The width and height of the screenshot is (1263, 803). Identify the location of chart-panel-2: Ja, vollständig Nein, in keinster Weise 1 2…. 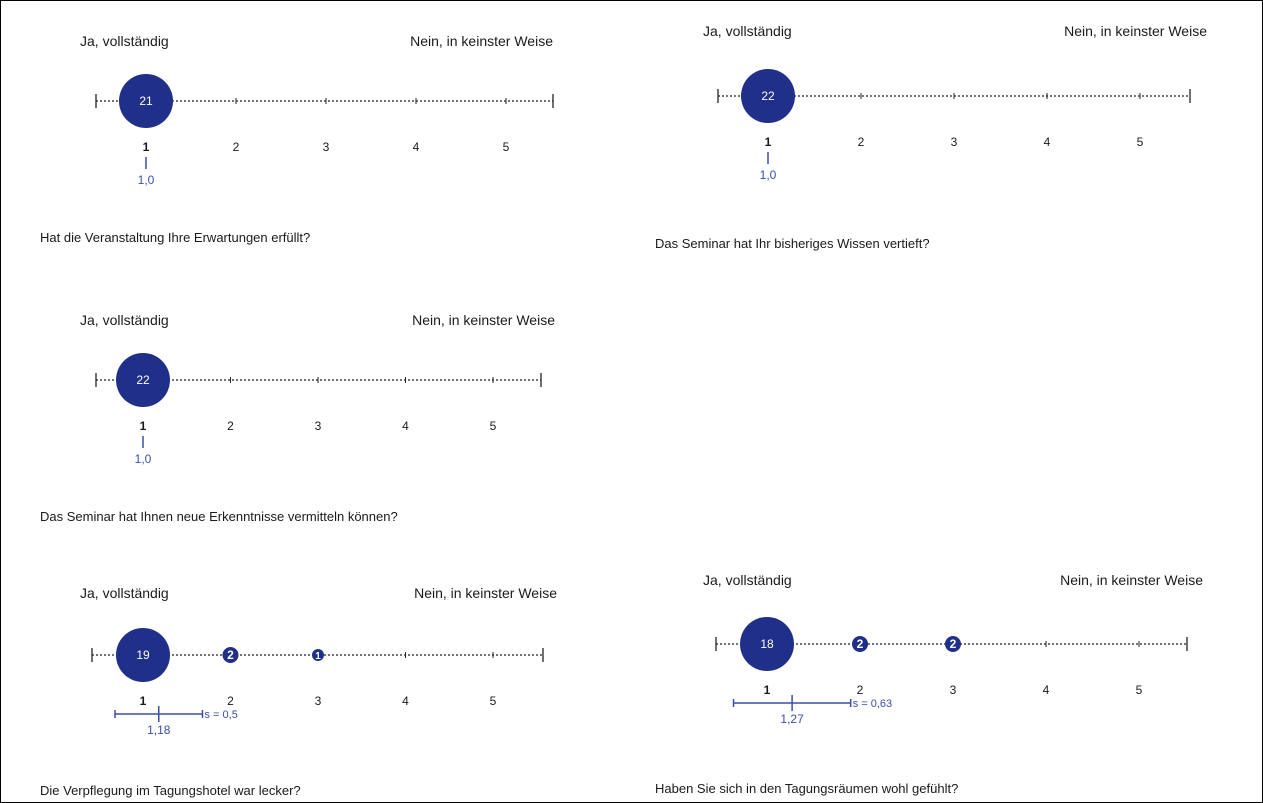
(931, 137).